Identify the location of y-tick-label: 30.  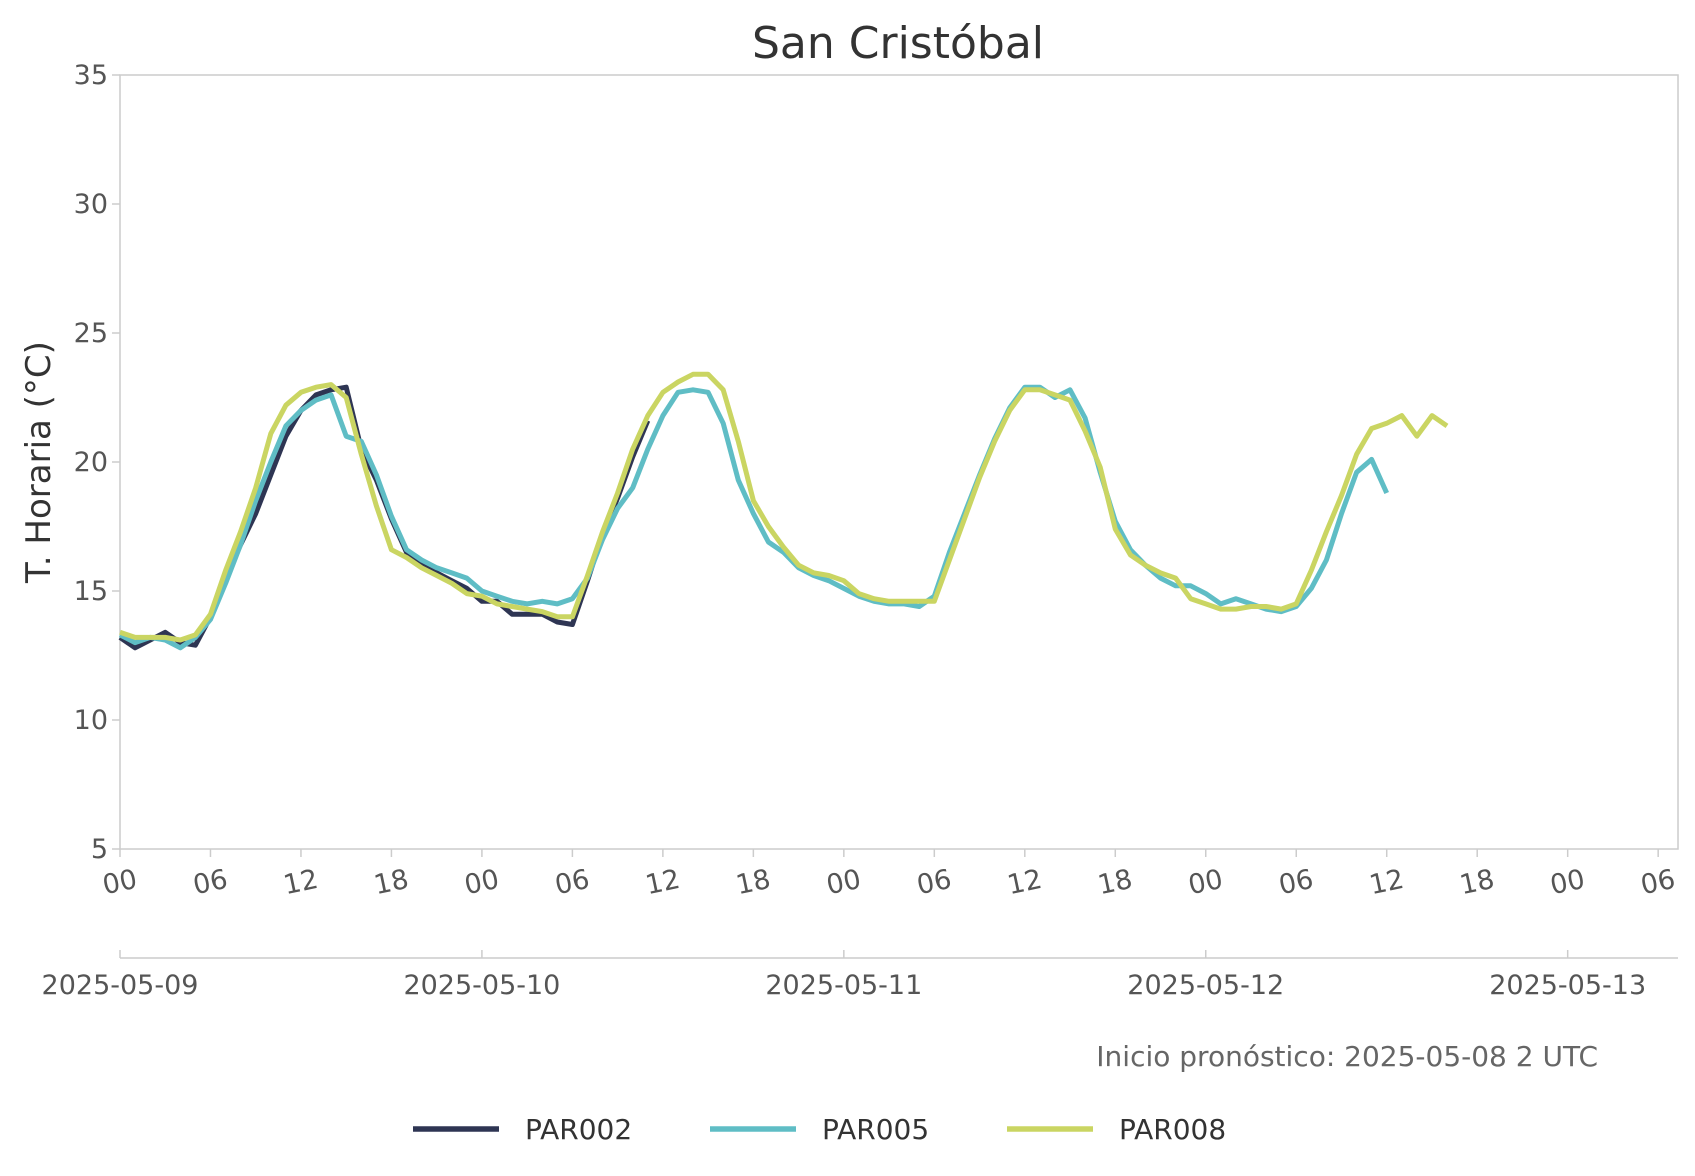
(91, 204).